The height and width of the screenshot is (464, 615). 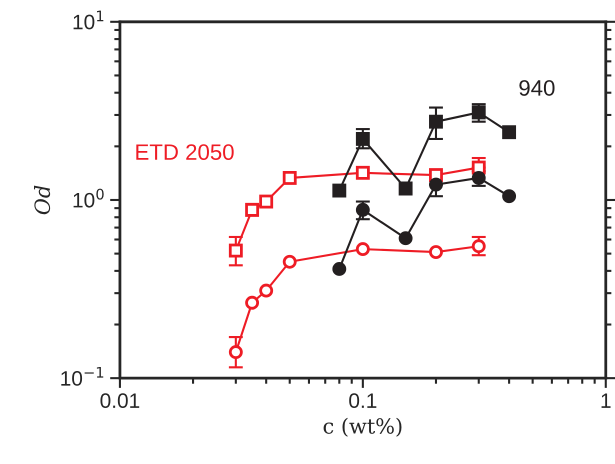 What do you see at coordinates (89, 198) in the screenshot?
I see `y-tick-label: 10$^{0}$` at bounding box center [89, 198].